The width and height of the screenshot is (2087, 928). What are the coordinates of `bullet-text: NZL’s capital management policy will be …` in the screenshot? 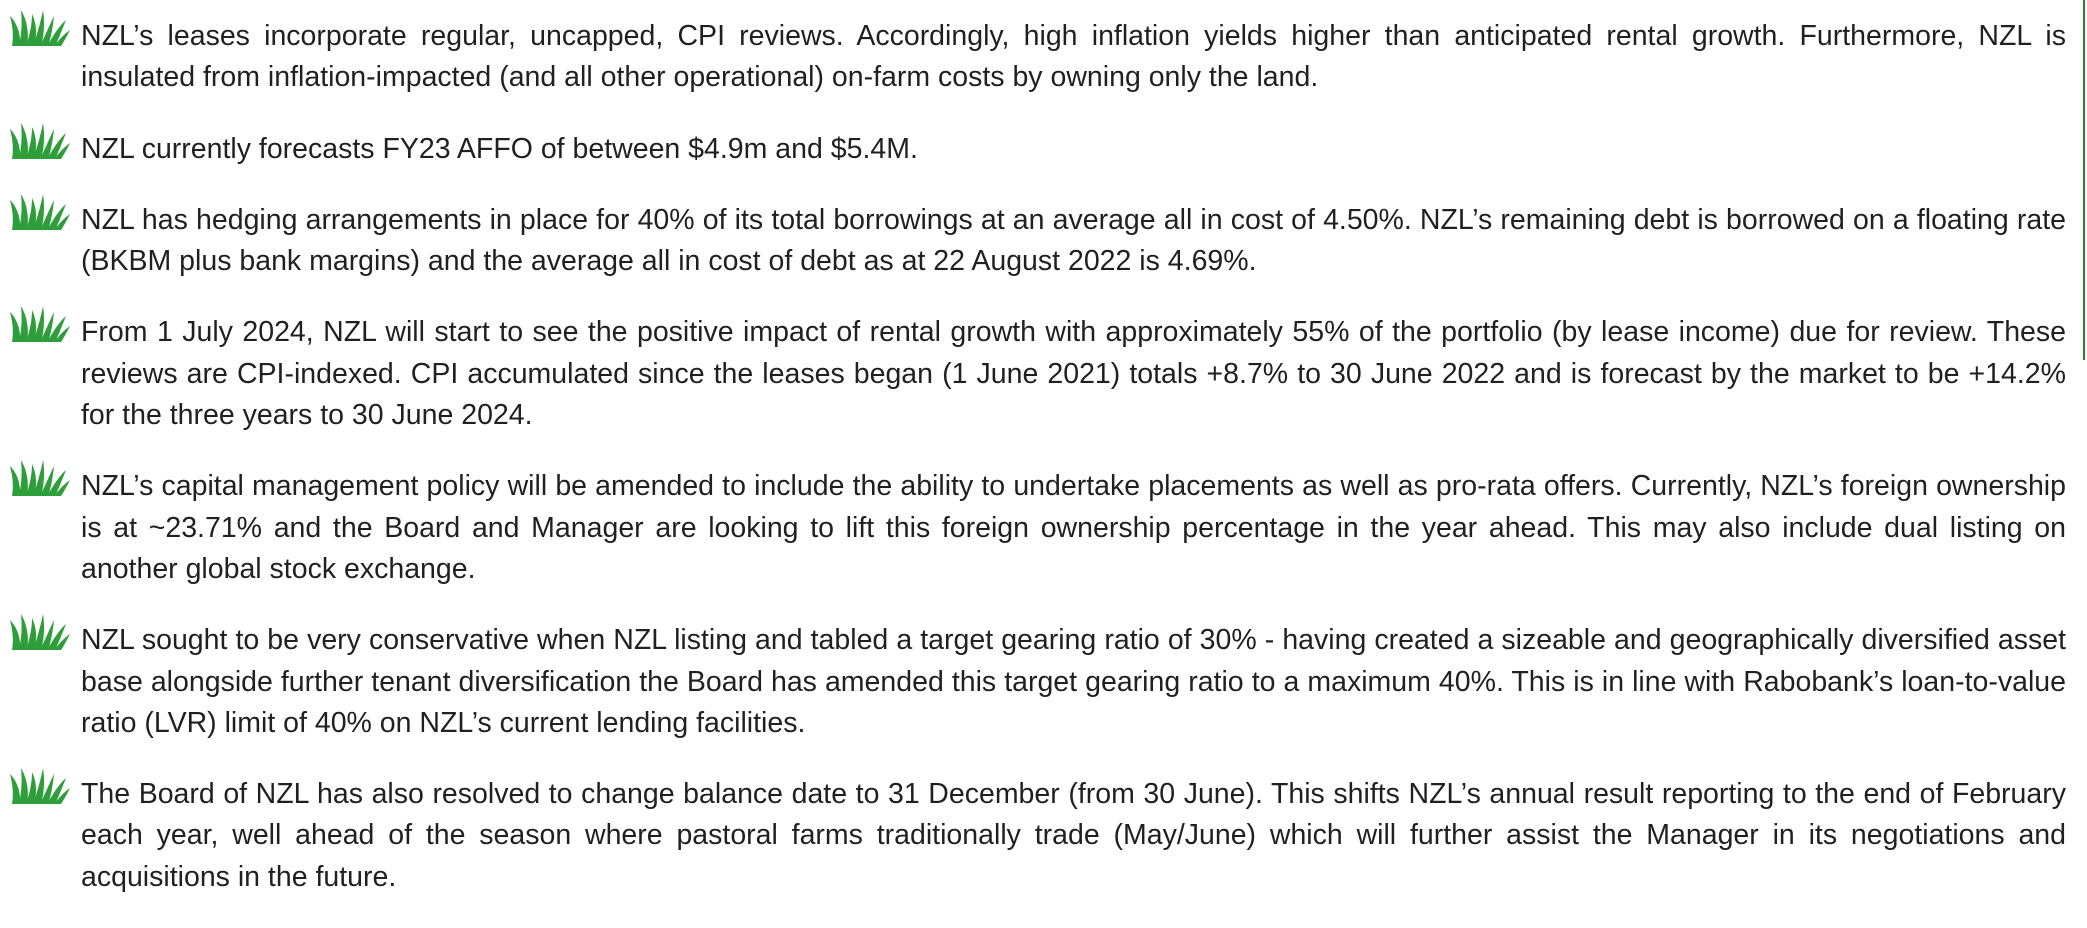 It's located at (1073, 527).